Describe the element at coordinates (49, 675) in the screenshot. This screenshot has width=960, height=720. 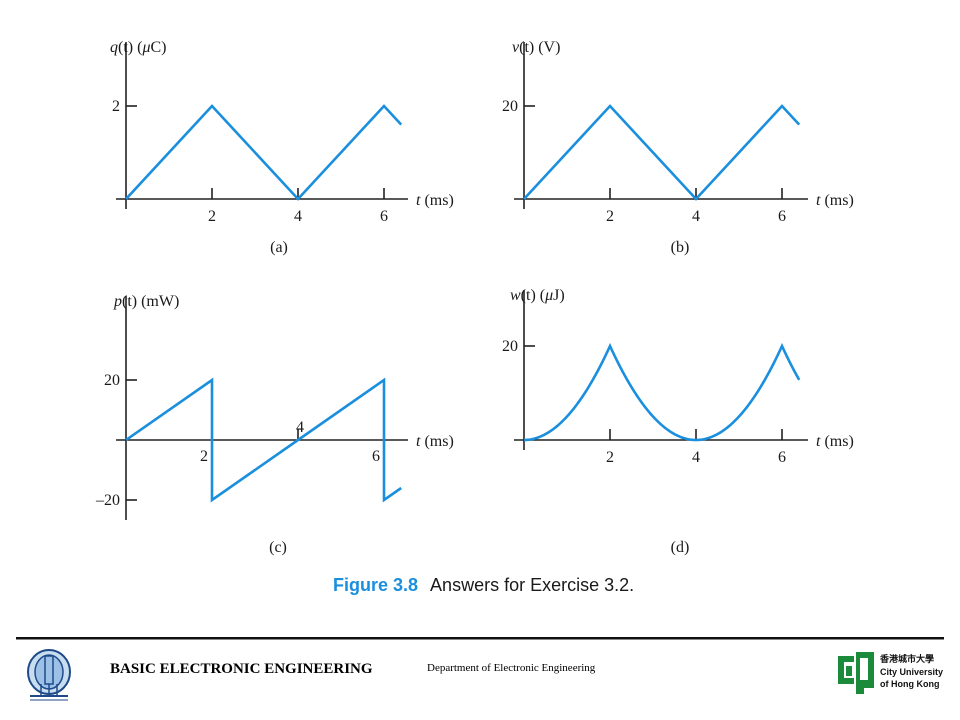
I see `vacuum-tube-logo-icon` at that location.